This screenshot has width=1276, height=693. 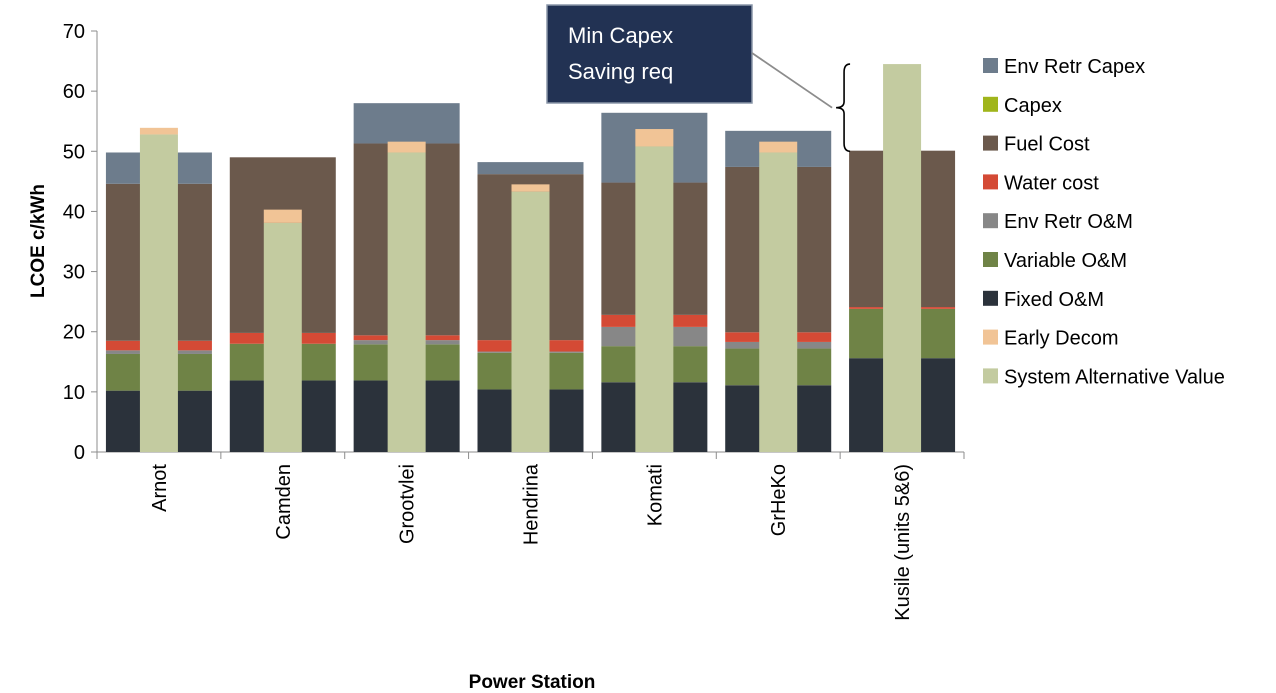 I want to click on bar-grootvlei-env-retr-capex, so click(x=406, y=123).